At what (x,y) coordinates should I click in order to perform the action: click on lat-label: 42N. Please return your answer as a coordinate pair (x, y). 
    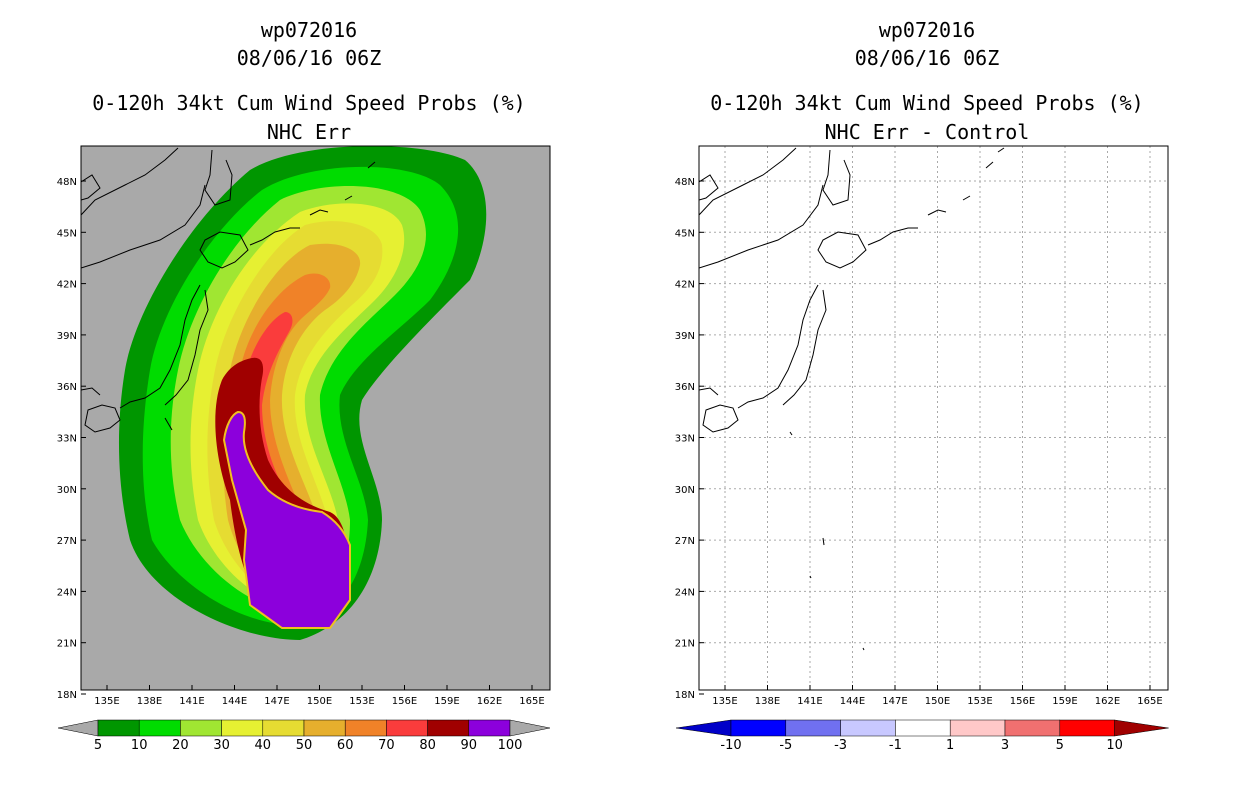
    Looking at the image, I should click on (685, 285).